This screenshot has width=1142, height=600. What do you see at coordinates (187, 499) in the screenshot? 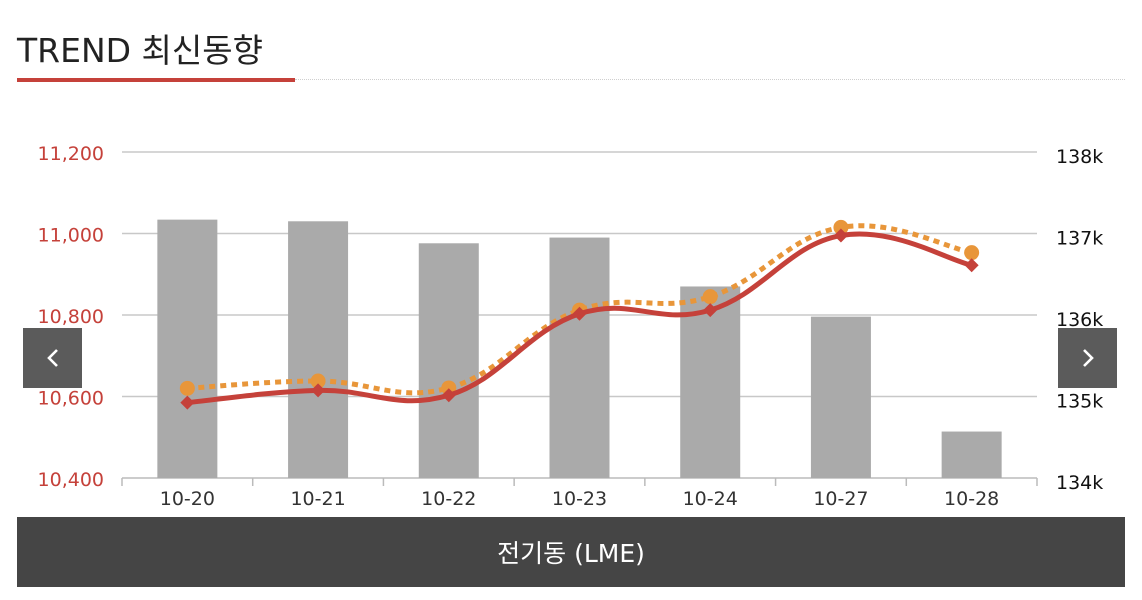
I see `x-tick-label: 10-20` at bounding box center [187, 499].